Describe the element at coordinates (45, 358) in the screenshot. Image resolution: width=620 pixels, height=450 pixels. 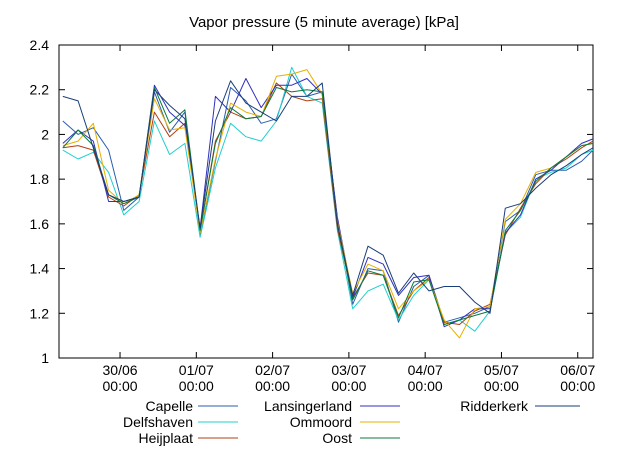
I see `y-tick-label: 1` at that location.